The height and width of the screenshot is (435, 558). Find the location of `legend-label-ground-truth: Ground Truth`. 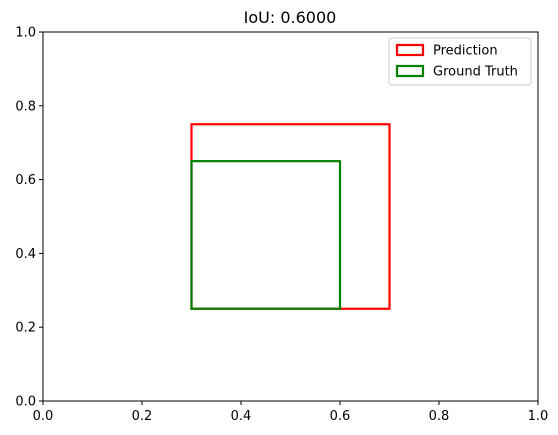

legend-label-ground-truth: Ground Truth is located at coordinates (475, 72).